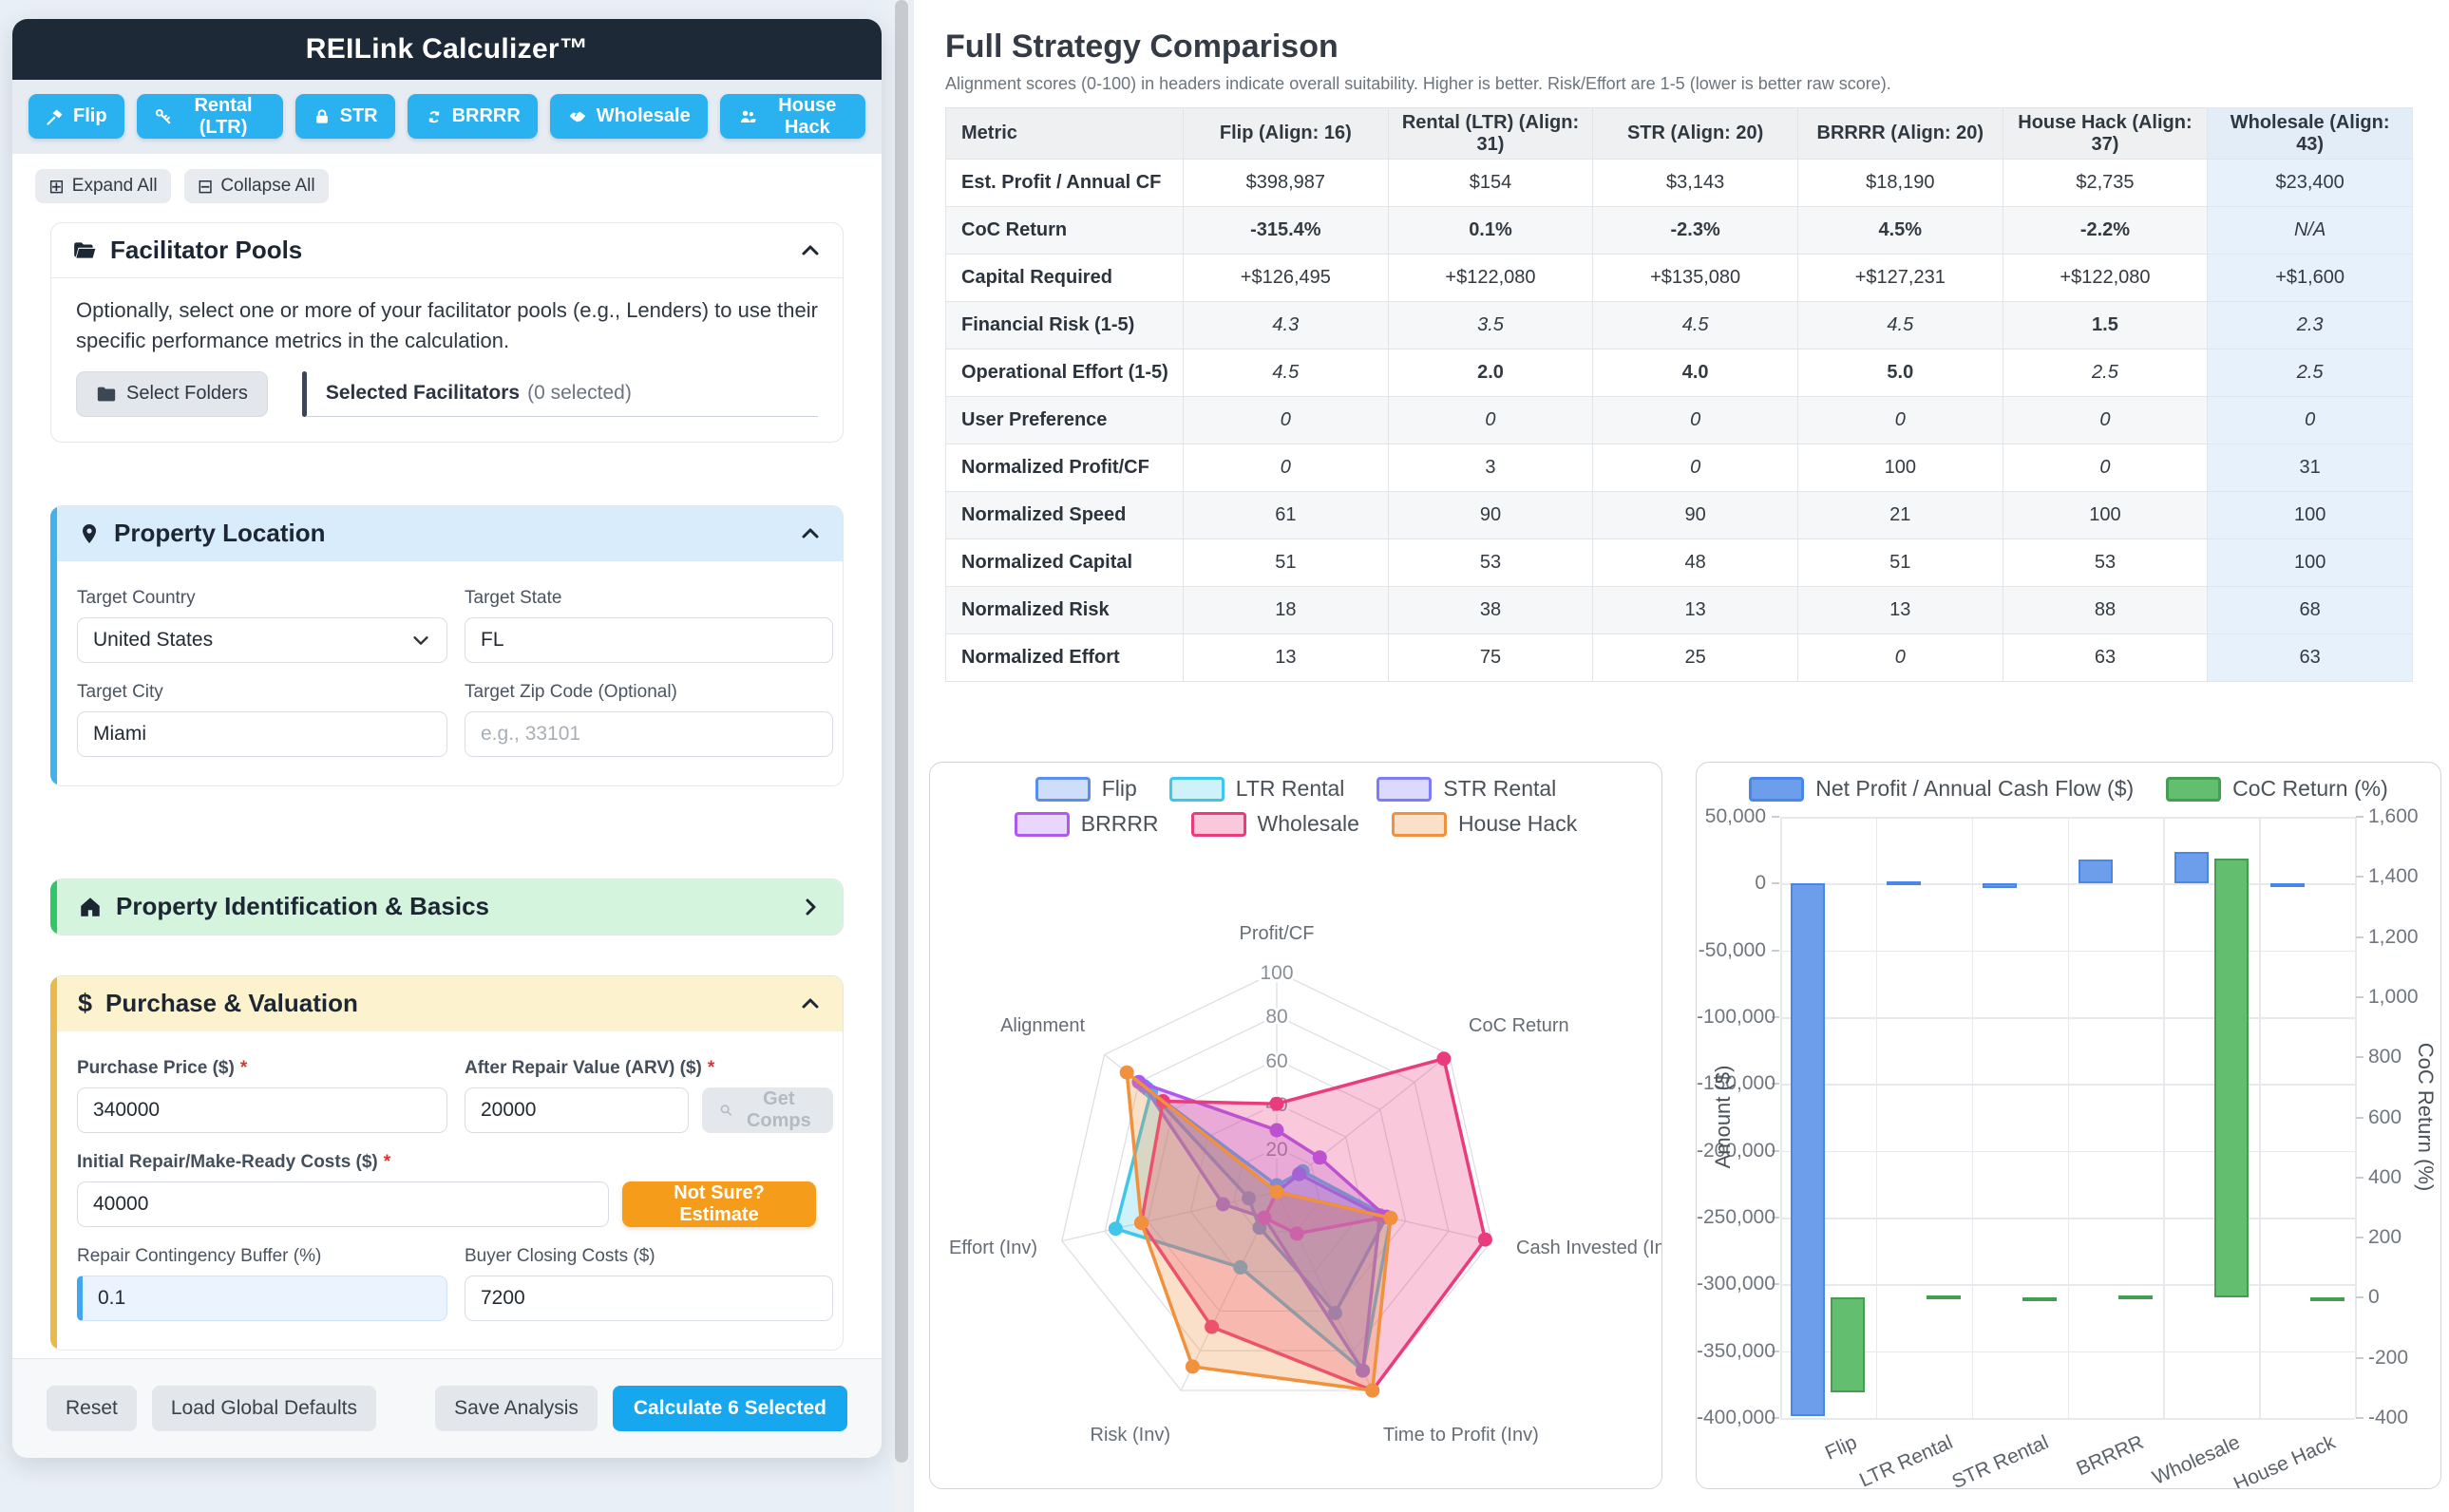 This screenshot has height=1512, width=2449. What do you see at coordinates (2310, 133) in the screenshot?
I see `column-header: Wholesale (Align: 43)` at bounding box center [2310, 133].